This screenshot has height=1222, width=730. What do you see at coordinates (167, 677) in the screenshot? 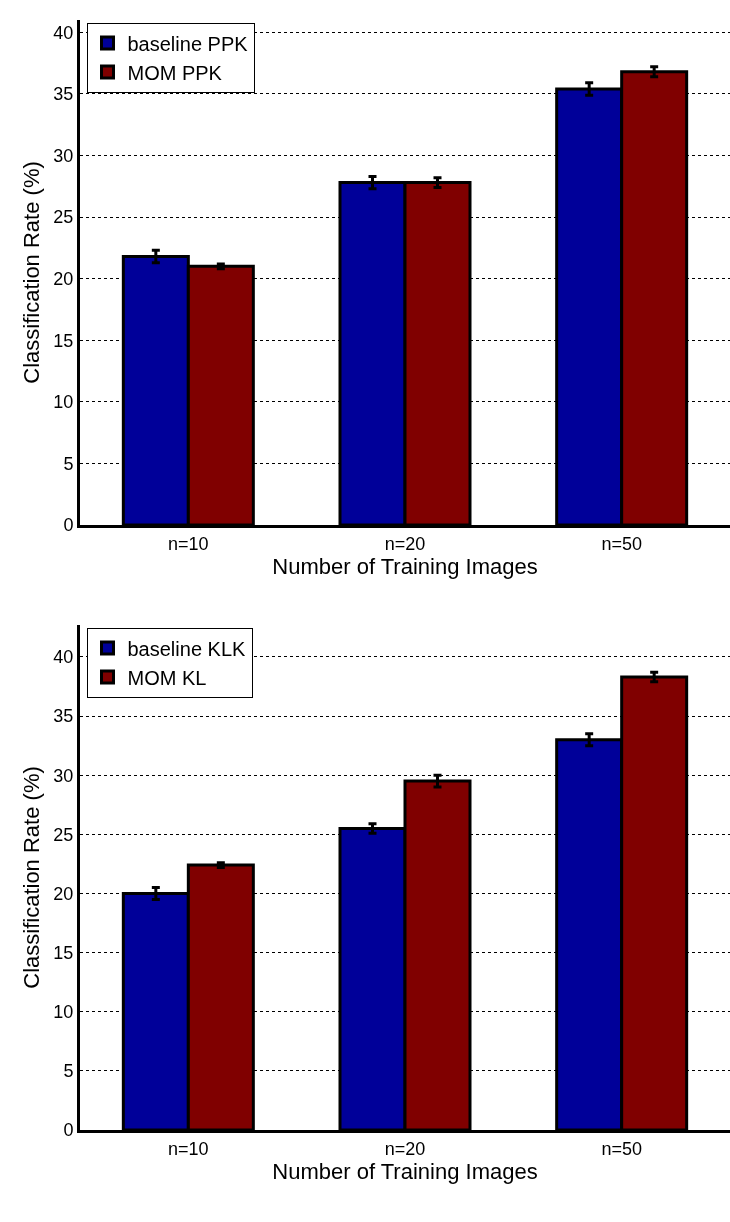
I see `legend-label: MOM KL` at bounding box center [167, 677].